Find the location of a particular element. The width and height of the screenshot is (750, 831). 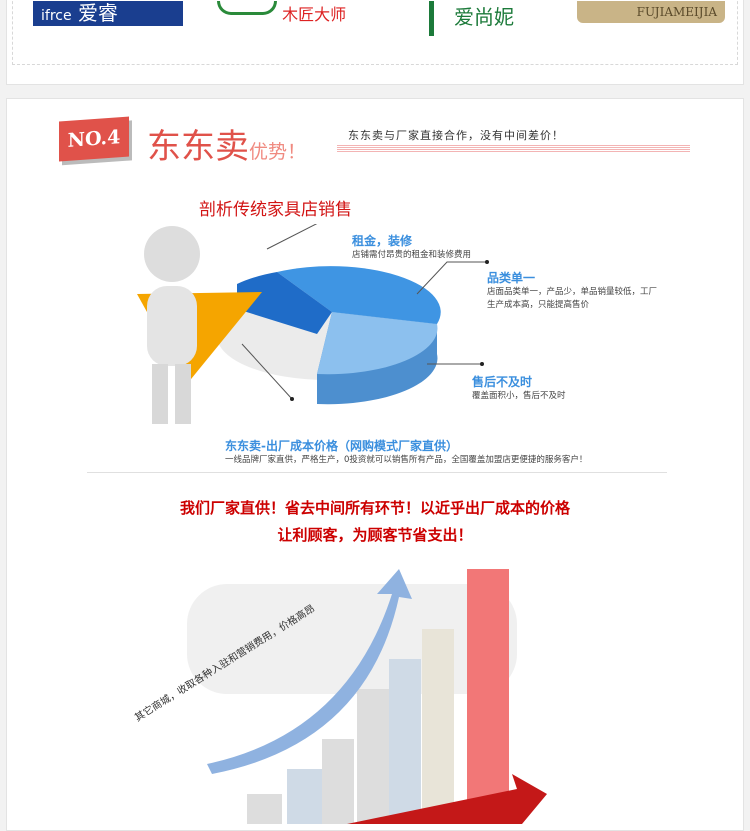

pie-illustration is located at coordinates (313, 324).